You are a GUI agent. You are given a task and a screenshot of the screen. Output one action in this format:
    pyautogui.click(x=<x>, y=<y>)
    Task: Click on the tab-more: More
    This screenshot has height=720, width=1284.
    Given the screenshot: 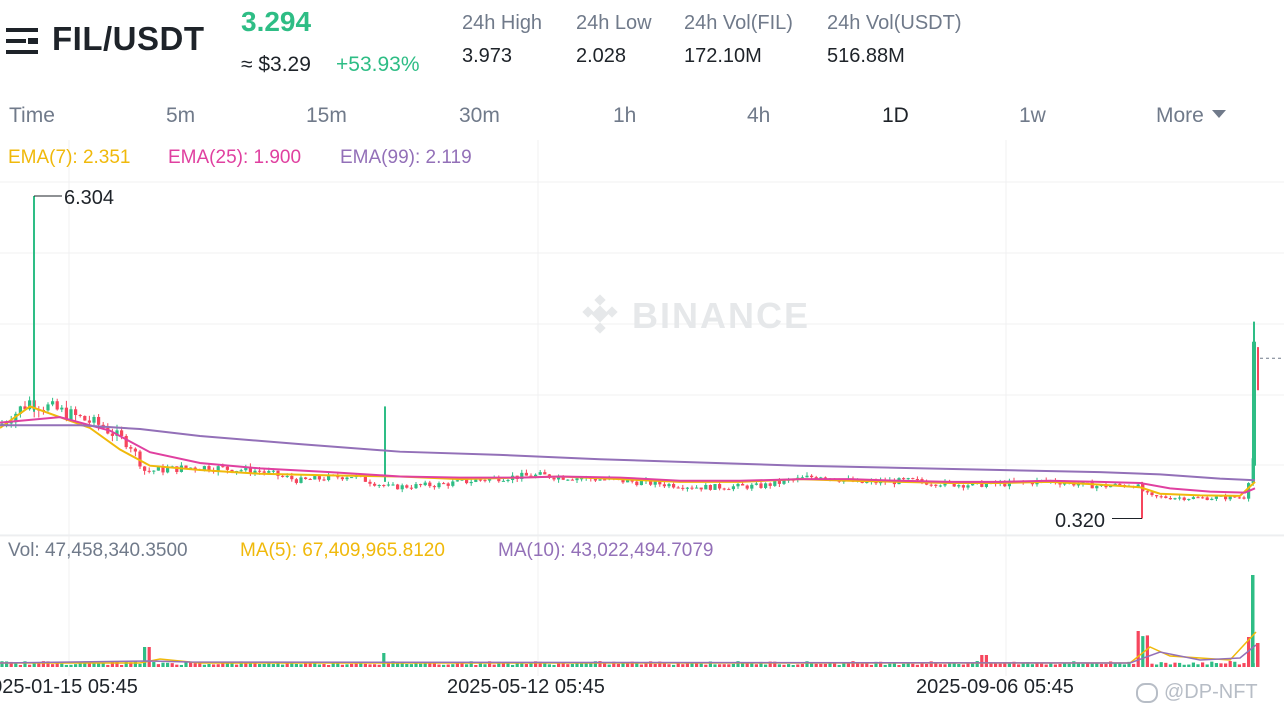 What is the action you would take?
    pyautogui.click(x=1191, y=116)
    